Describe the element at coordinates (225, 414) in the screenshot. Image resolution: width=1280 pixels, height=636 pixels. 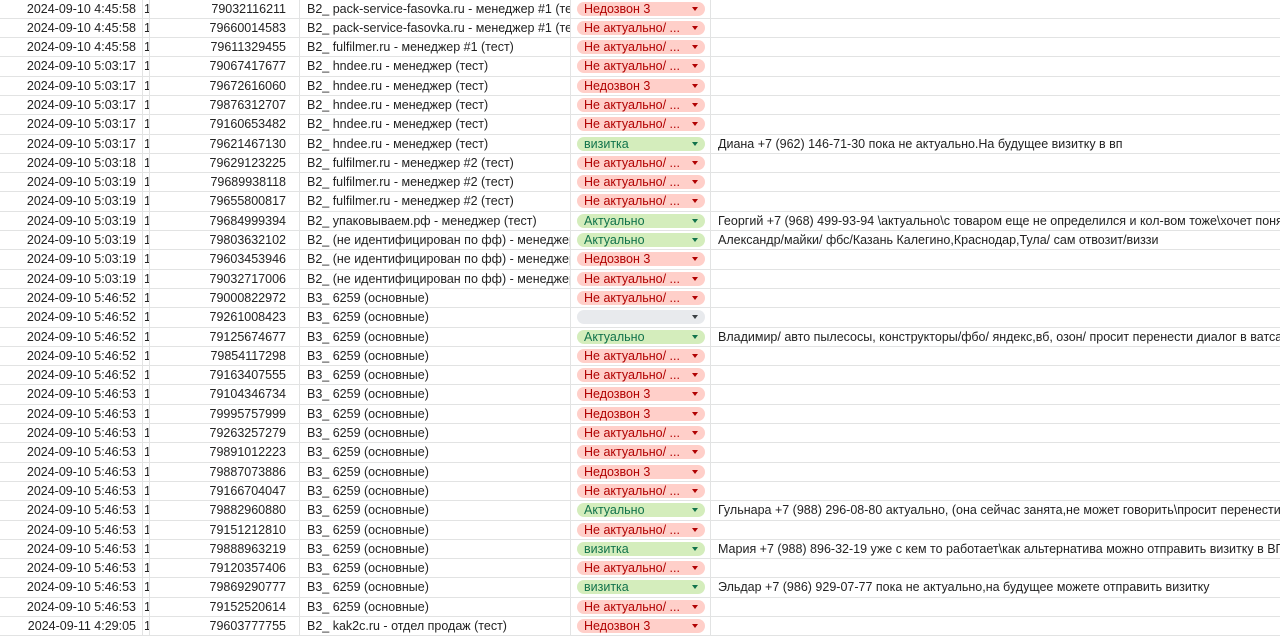
I see `phone-cell: 79995757999` at that location.